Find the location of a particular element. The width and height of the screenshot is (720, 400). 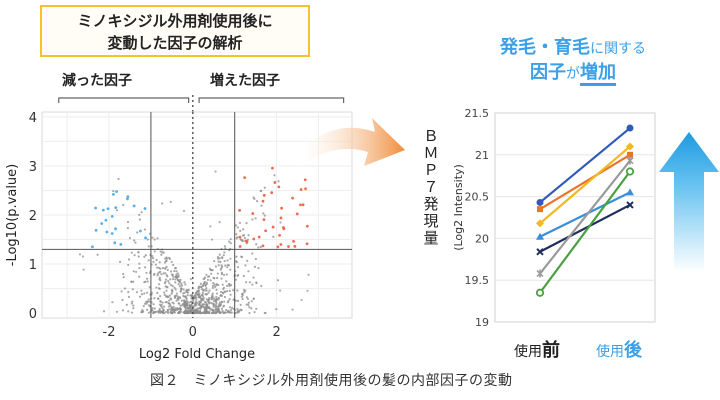

marker is located at coordinates (630, 160).